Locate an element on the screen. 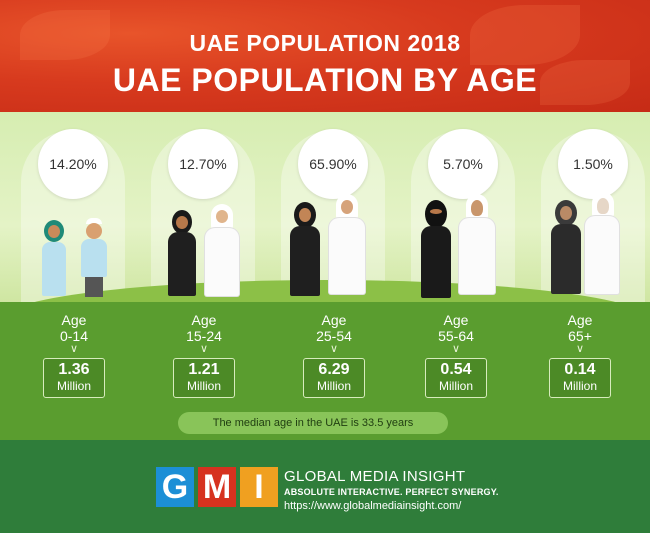 This screenshot has height=533, width=650. age-range: 0-14 is located at coordinates (74, 336).